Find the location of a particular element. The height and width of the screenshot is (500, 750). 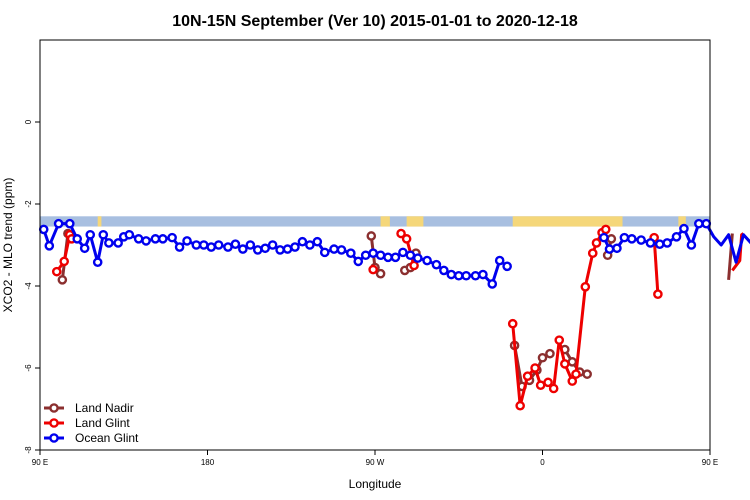

x-tick-label: 180 is located at coordinates (208, 462).